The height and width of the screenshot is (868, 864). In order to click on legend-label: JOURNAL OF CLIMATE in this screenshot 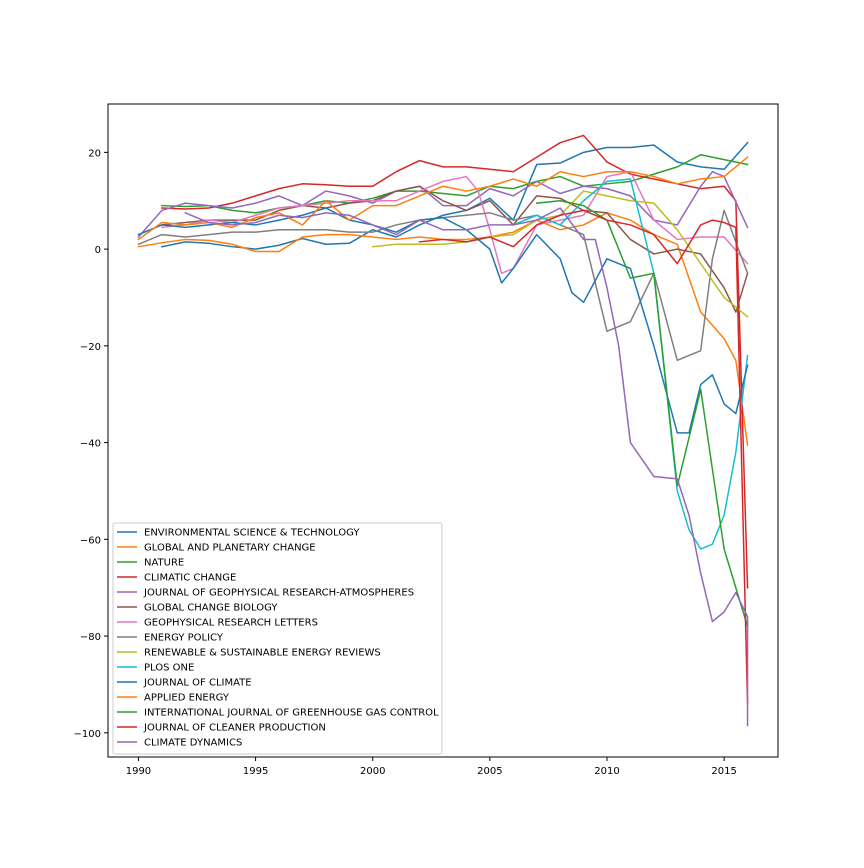, I will do `click(197, 683)`.